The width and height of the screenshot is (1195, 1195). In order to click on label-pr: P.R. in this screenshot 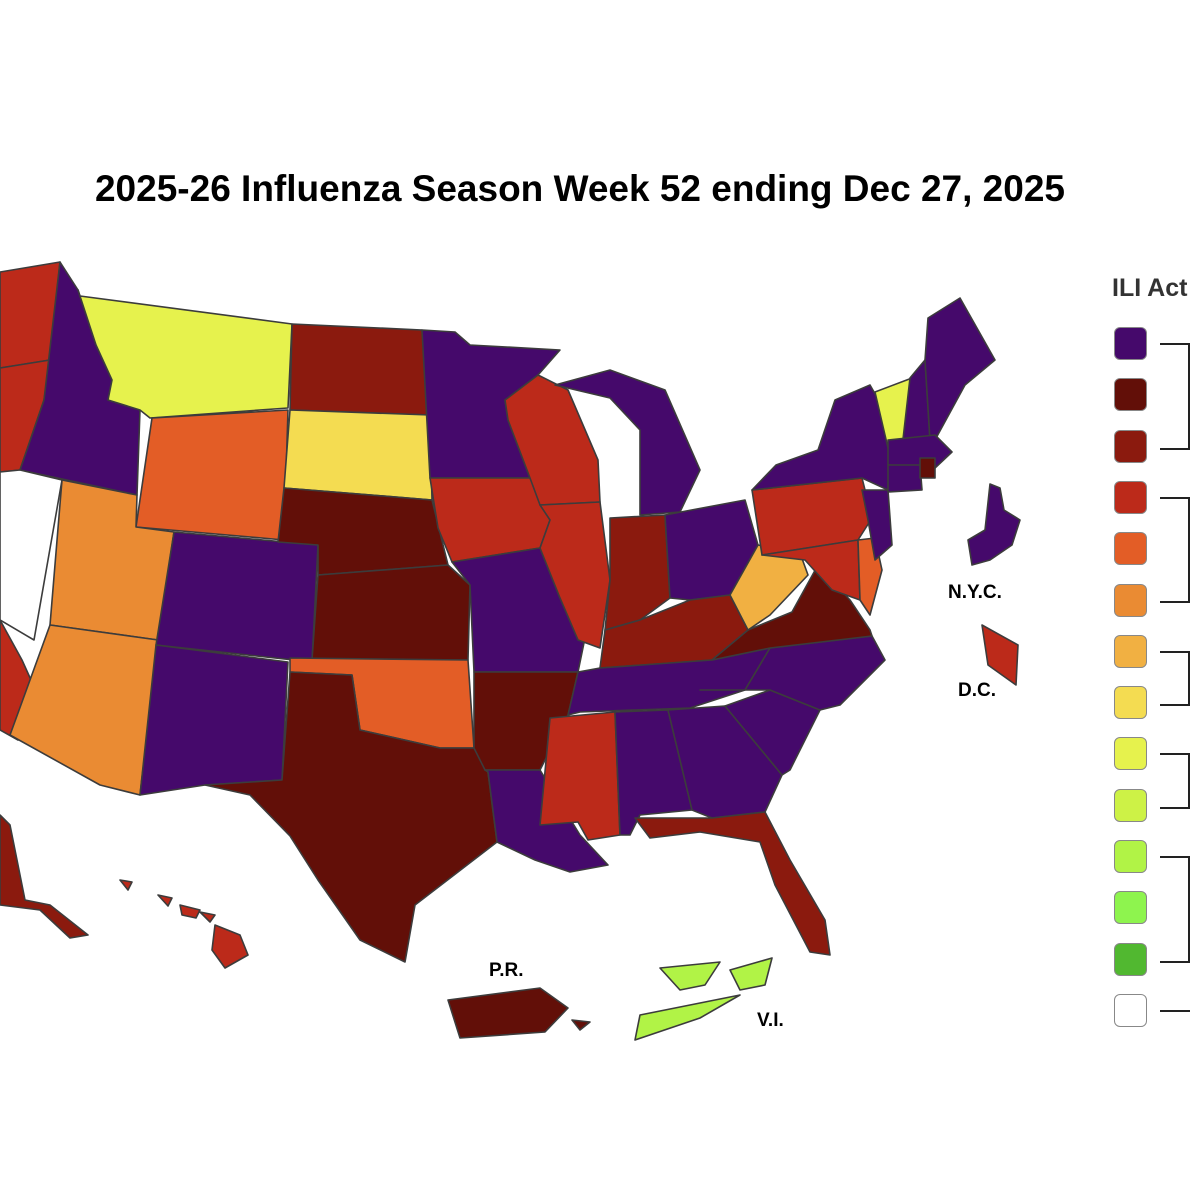, I will do `click(506, 970)`.